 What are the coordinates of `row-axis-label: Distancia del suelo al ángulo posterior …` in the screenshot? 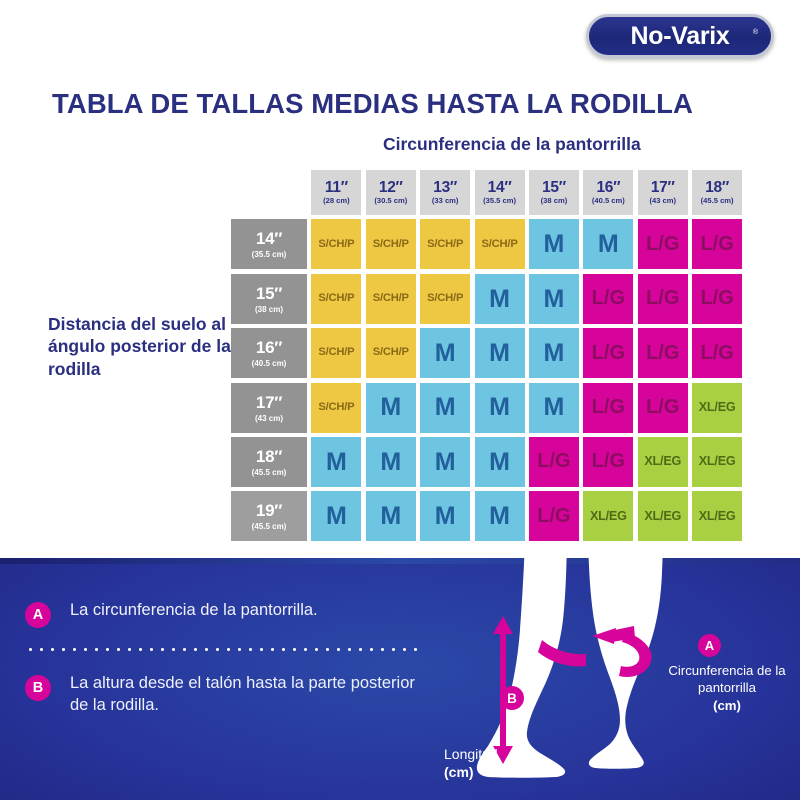 It's located at (139, 346).